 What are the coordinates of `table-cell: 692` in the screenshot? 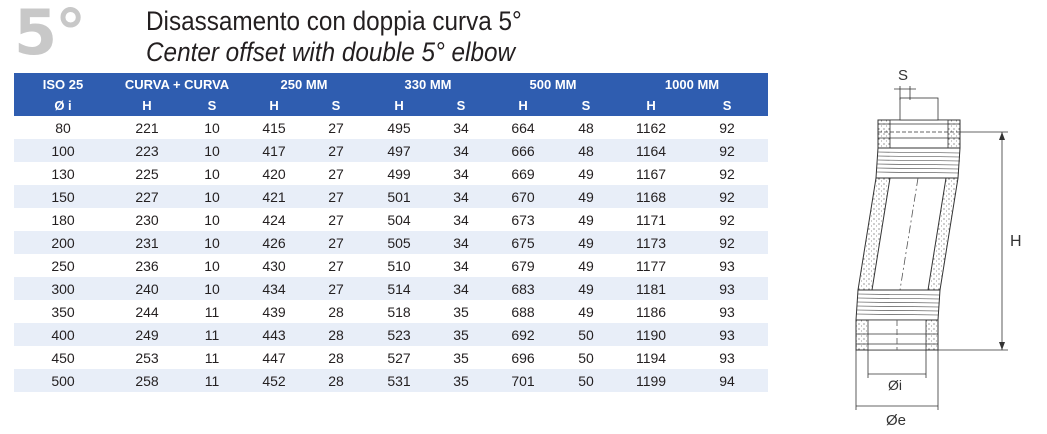 It's located at (523, 334).